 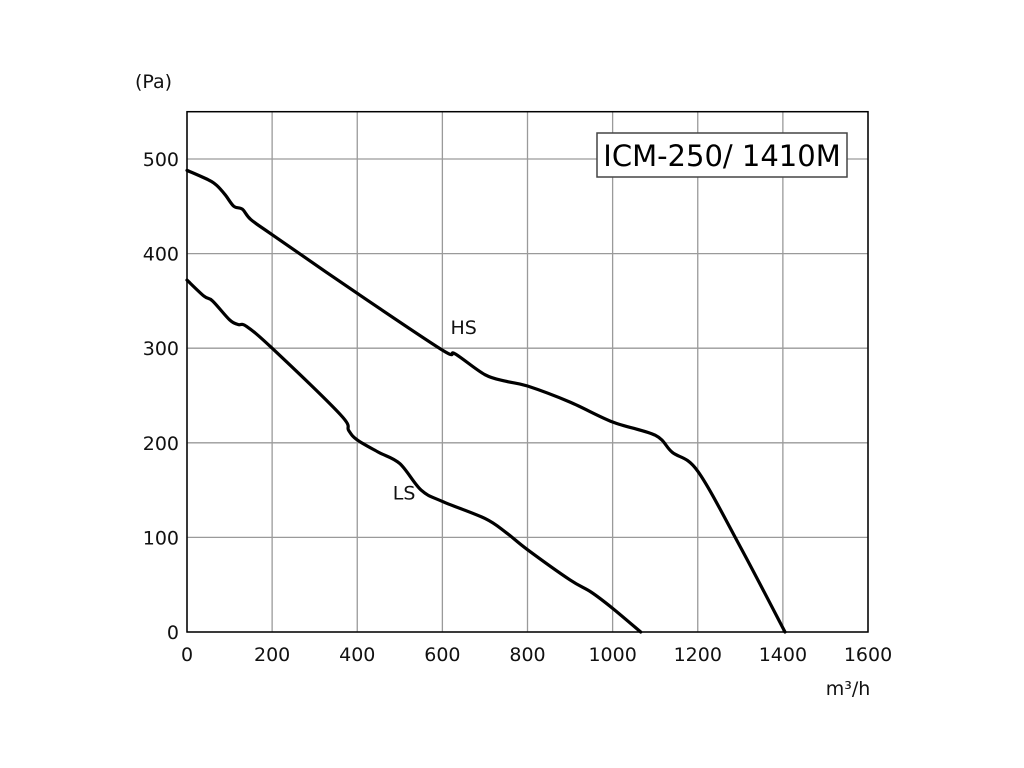 I want to click on x-tick-label: 0, so click(x=187, y=655).